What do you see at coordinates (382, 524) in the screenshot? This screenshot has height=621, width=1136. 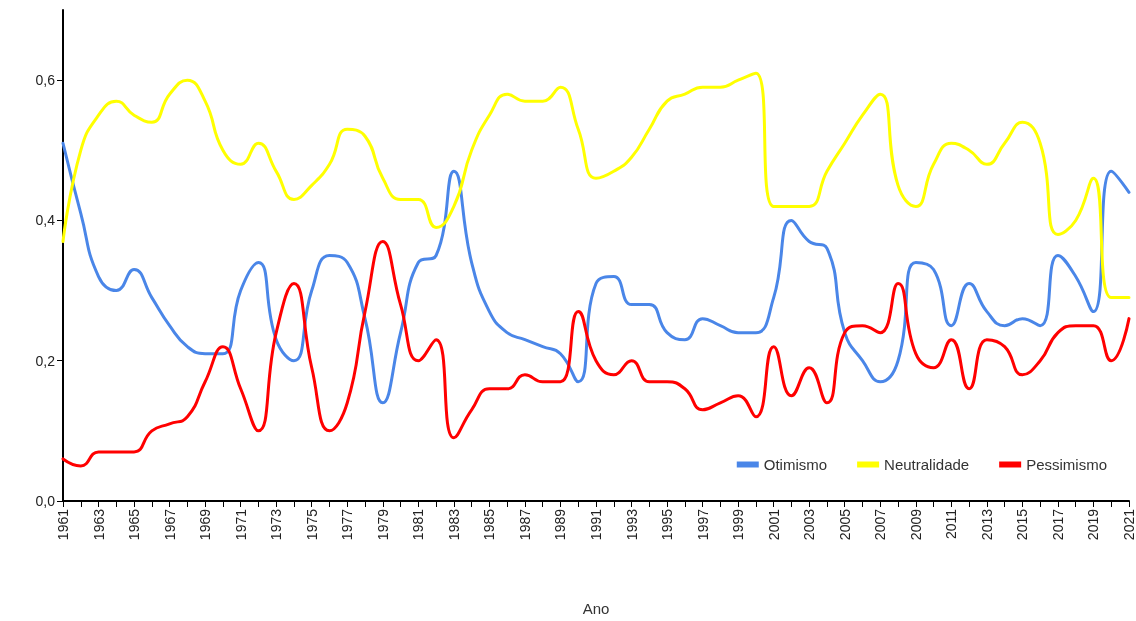 I see `x-tick-label: 1979` at bounding box center [382, 524].